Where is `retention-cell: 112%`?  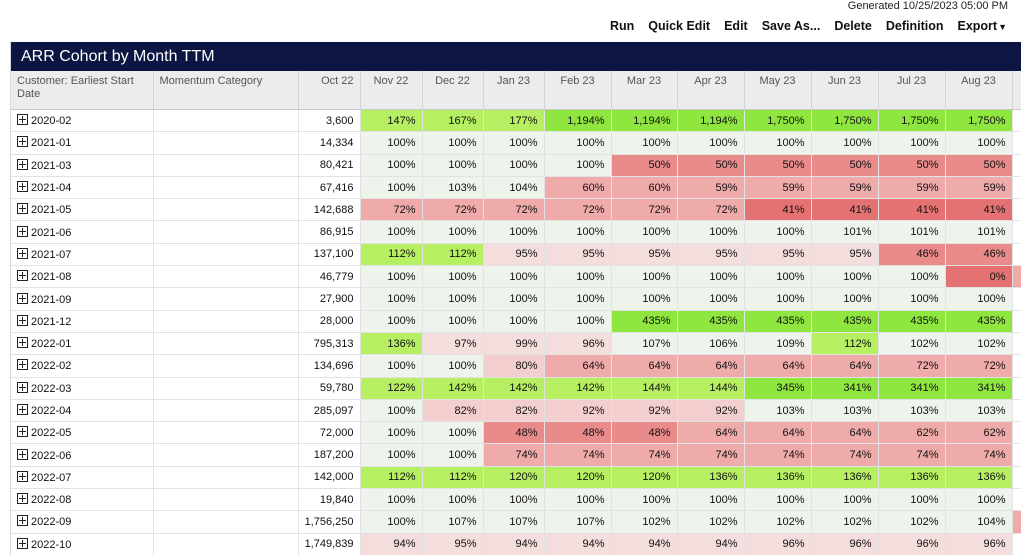
retention-cell: 112% is located at coordinates (391, 478).